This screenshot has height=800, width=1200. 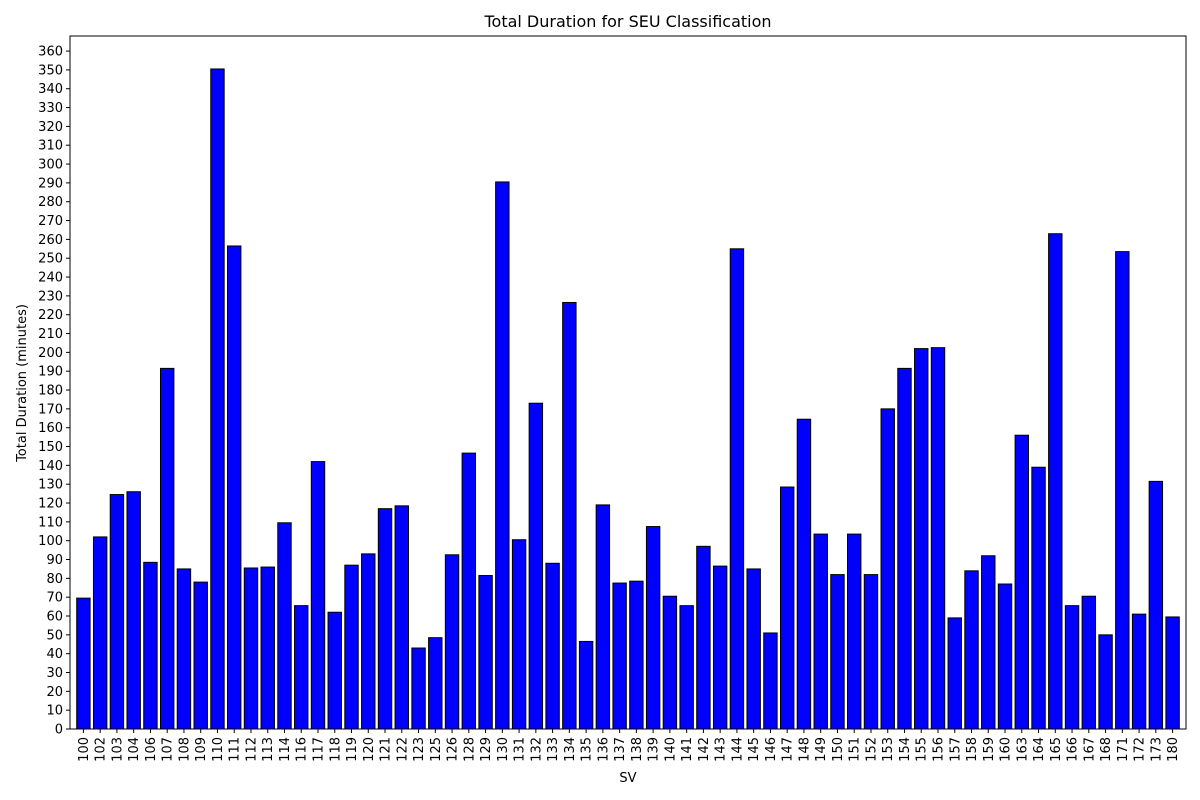 What do you see at coordinates (620, 749) in the screenshot?
I see `x-tick-label-137: 137` at bounding box center [620, 749].